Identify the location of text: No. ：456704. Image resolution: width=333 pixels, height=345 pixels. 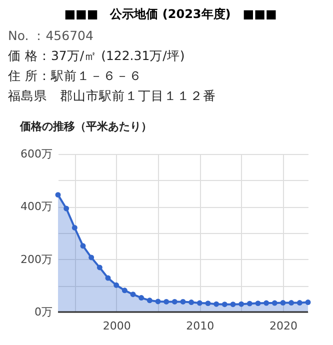
(51, 36).